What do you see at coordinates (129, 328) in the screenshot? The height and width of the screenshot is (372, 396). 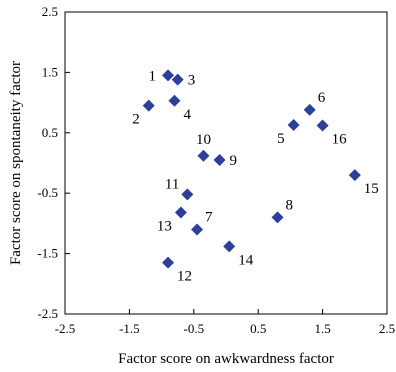 I see `x-tick-label: -1.5` at bounding box center [129, 328].